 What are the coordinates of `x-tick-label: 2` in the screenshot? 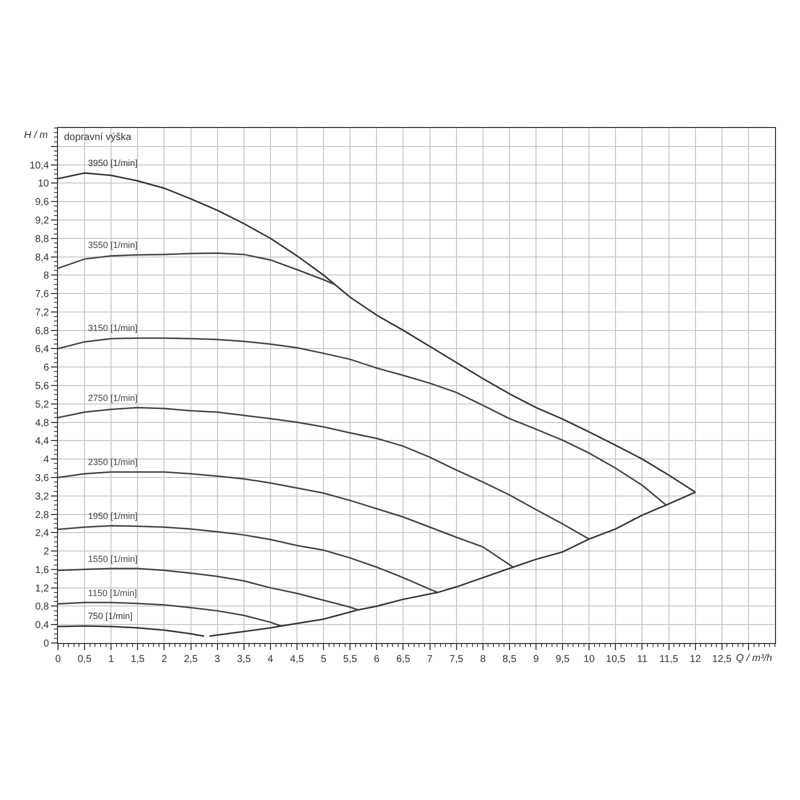 It's located at (164, 659).